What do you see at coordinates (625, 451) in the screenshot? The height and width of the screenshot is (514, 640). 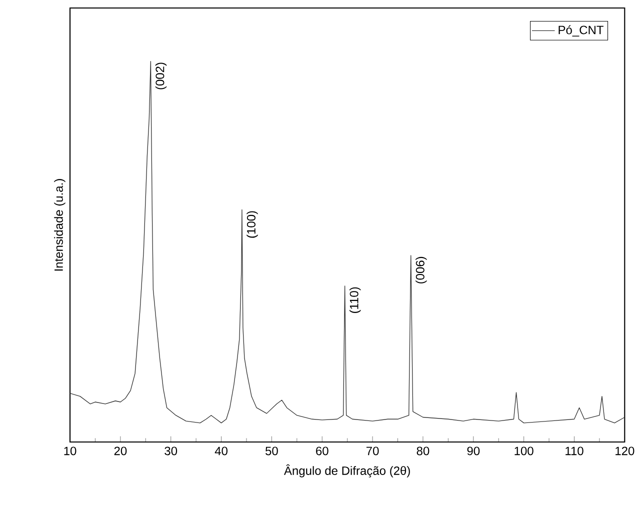 I see `x-tick-label: 120` at bounding box center [625, 451].